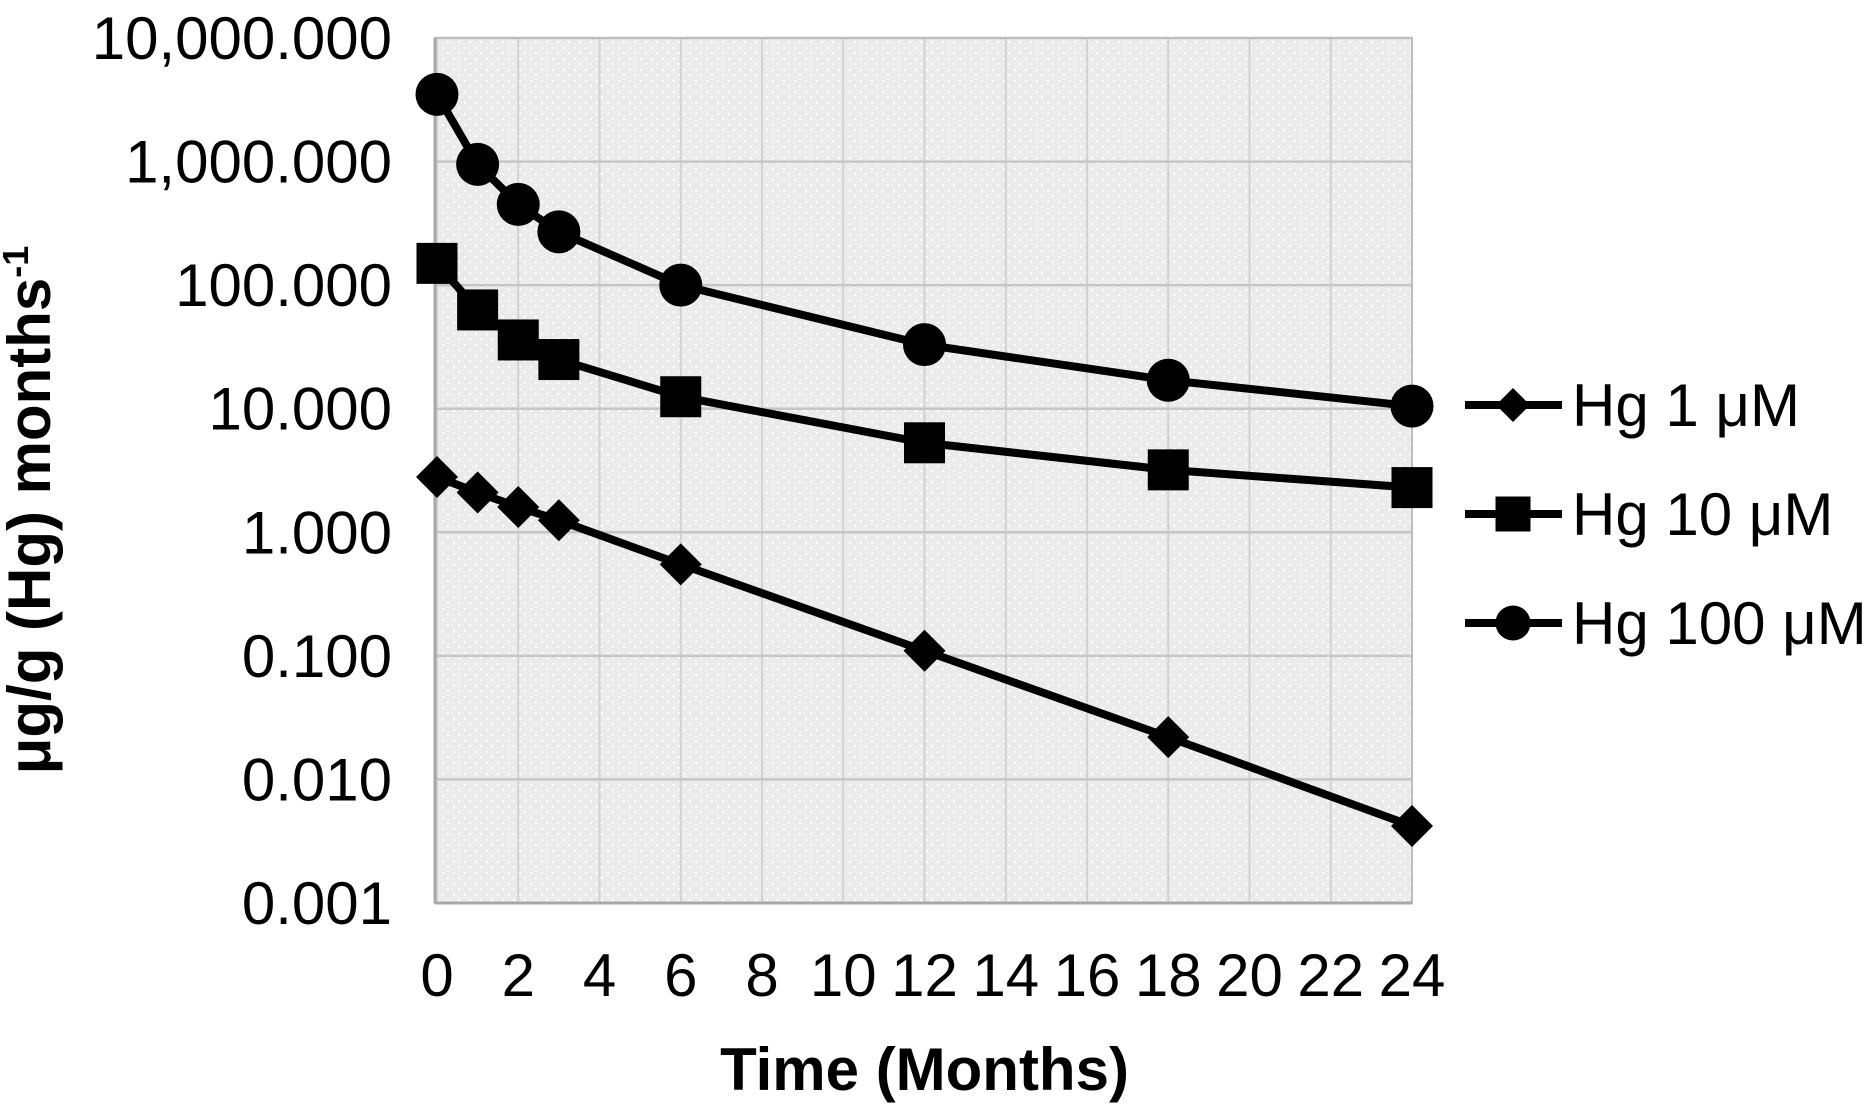 The height and width of the screenshot is (1106, 1866). What do you see at coordinates (761, 975) in the screenshot?
I see `x-tick-label: 8` at bounding box center [761, 975].